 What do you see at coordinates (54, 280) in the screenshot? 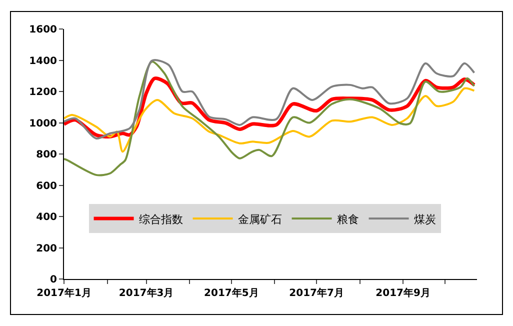
I see `y-tick-label: 0` at bounding box center [54, 280].